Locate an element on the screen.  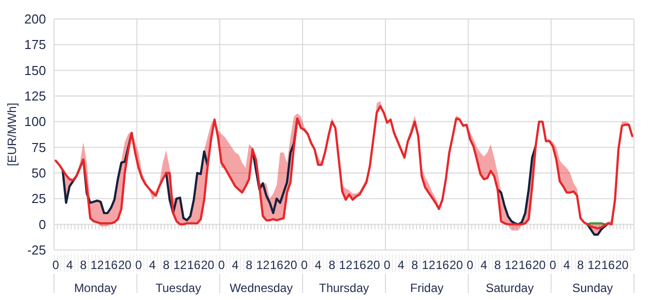
y-tick-label: 25 is located at coordinates (39, 198).